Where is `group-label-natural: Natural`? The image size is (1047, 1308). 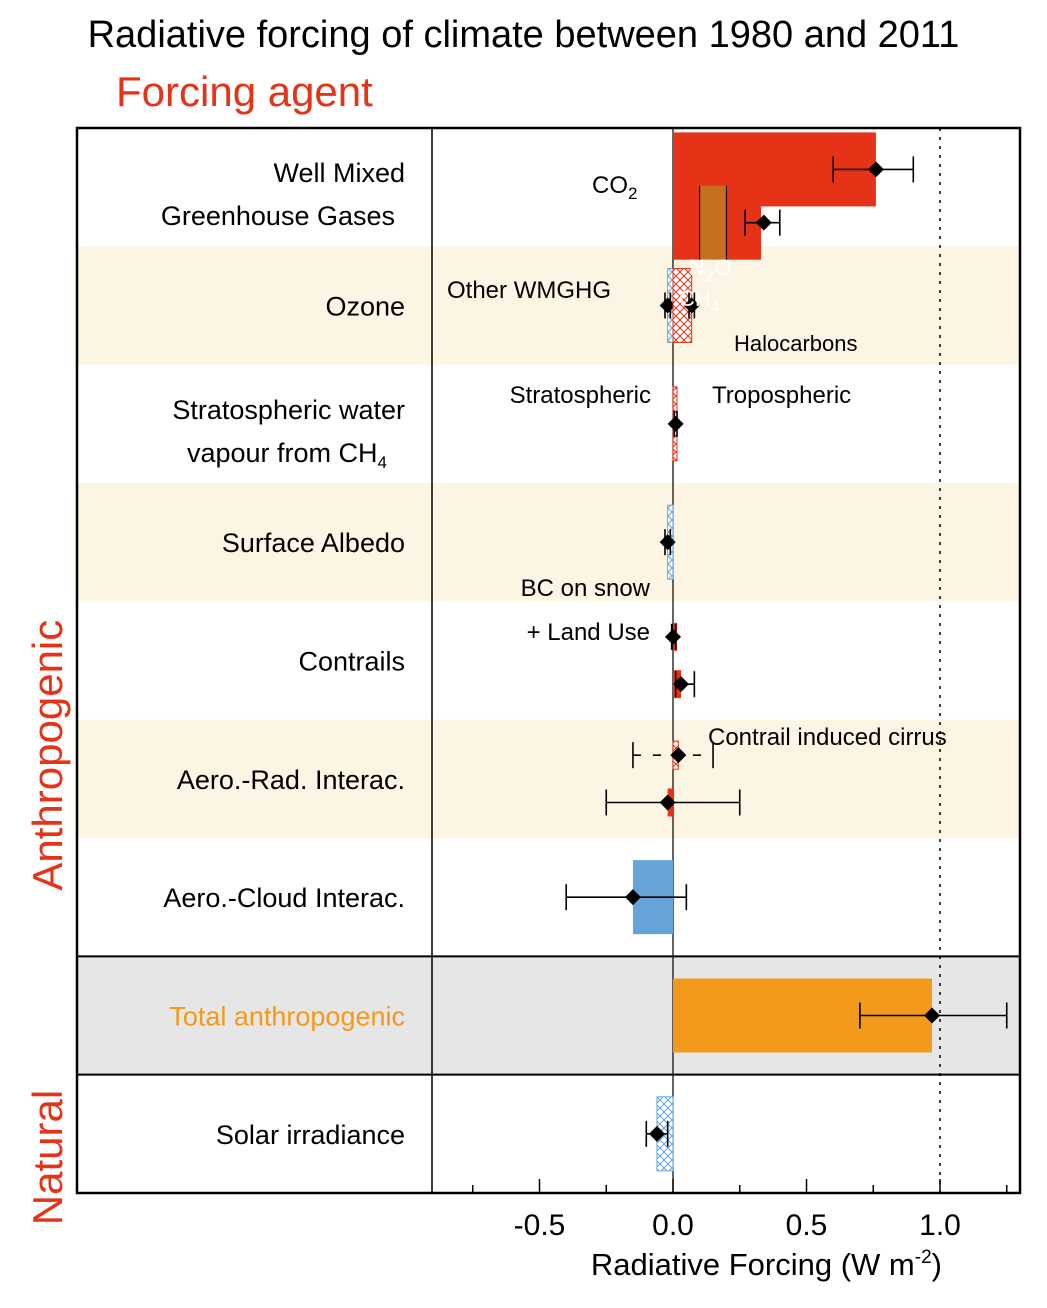 group-label-natural: Natural is located at coordinates (47, 1157).